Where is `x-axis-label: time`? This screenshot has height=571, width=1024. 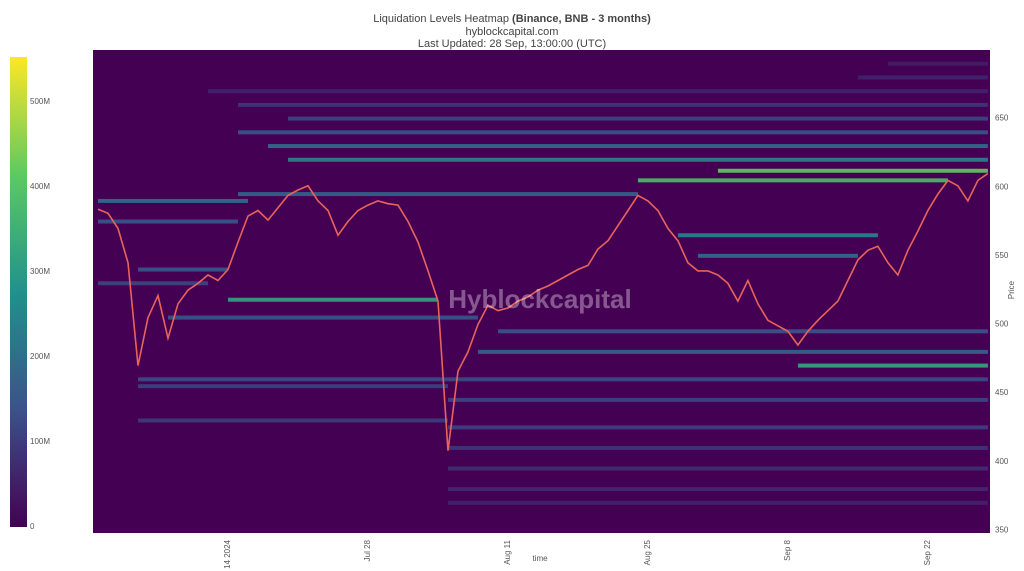
x-axis-label: time is located at coordinates (540, 558).